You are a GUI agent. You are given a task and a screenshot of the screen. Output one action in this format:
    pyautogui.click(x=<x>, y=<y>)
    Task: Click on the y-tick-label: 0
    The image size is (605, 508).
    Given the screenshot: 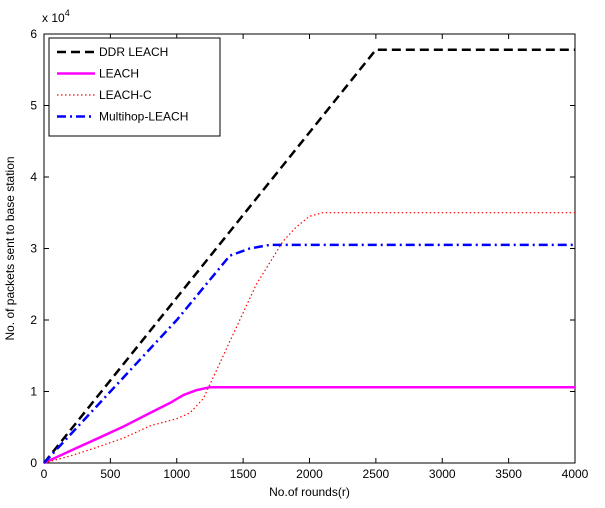 What is the action you would take?
    pyautogui.click(x=33, y=463)
    